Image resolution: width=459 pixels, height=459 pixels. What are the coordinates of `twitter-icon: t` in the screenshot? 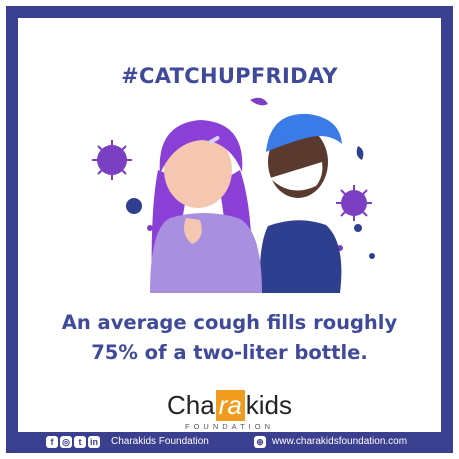 It's located at (80, 442).